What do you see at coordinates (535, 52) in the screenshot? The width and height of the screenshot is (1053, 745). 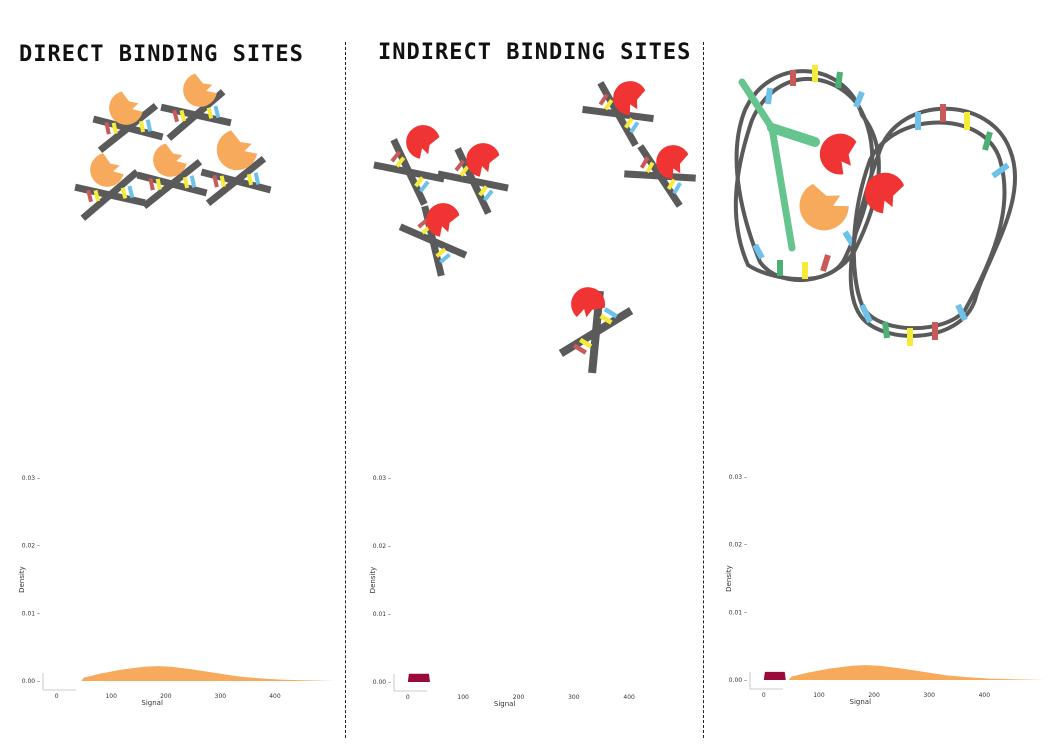 I see `indirect-binding-title: INDIRECT BINDING SITES` at bounding box center [535, 52].